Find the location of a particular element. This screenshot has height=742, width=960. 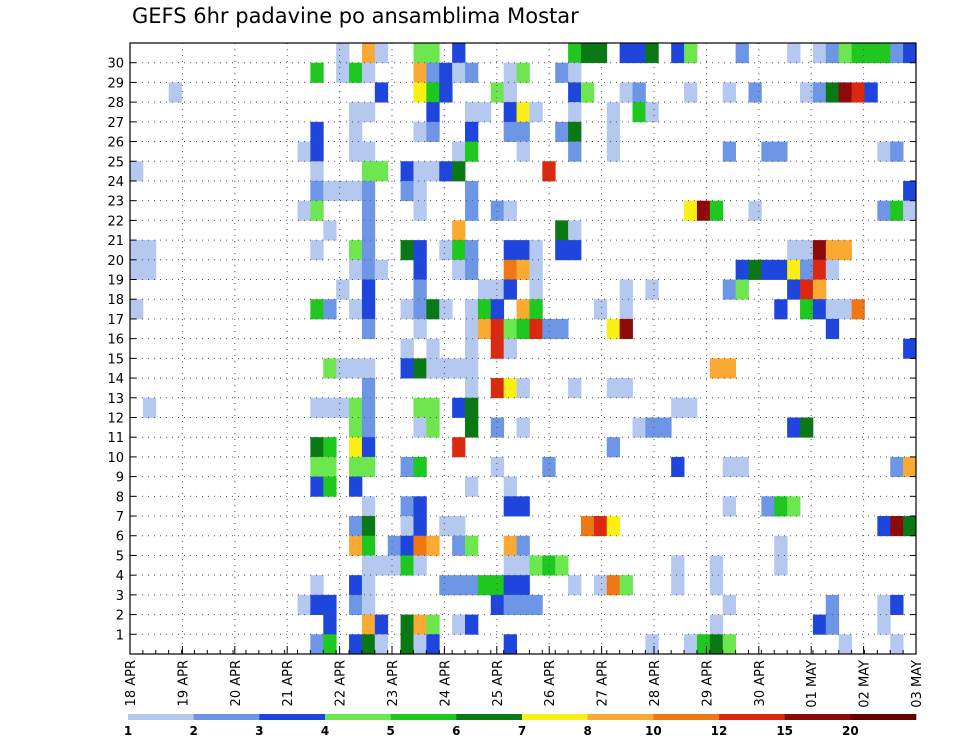

colorbar-label: 12 is located at coordinates (719, 731).